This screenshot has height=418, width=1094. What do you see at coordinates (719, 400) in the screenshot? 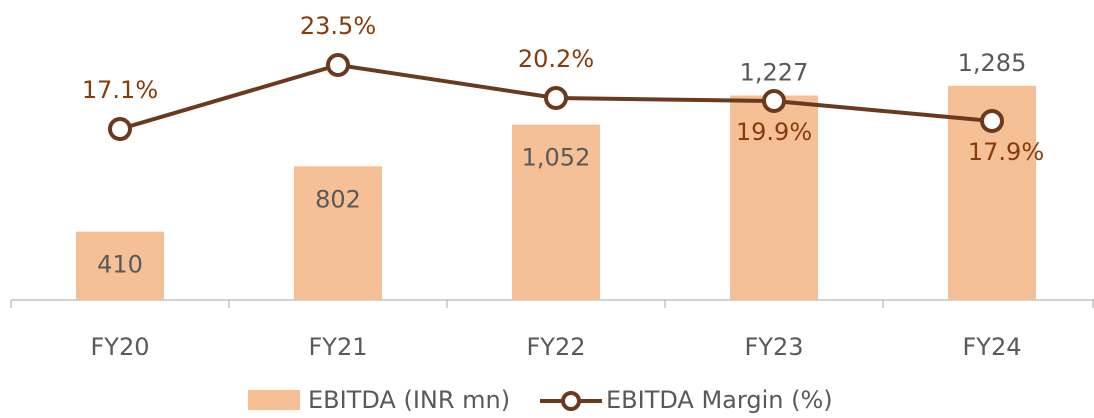
I see `legend-label: EBITDA Margin (%)` at bounding box center [719, 400].